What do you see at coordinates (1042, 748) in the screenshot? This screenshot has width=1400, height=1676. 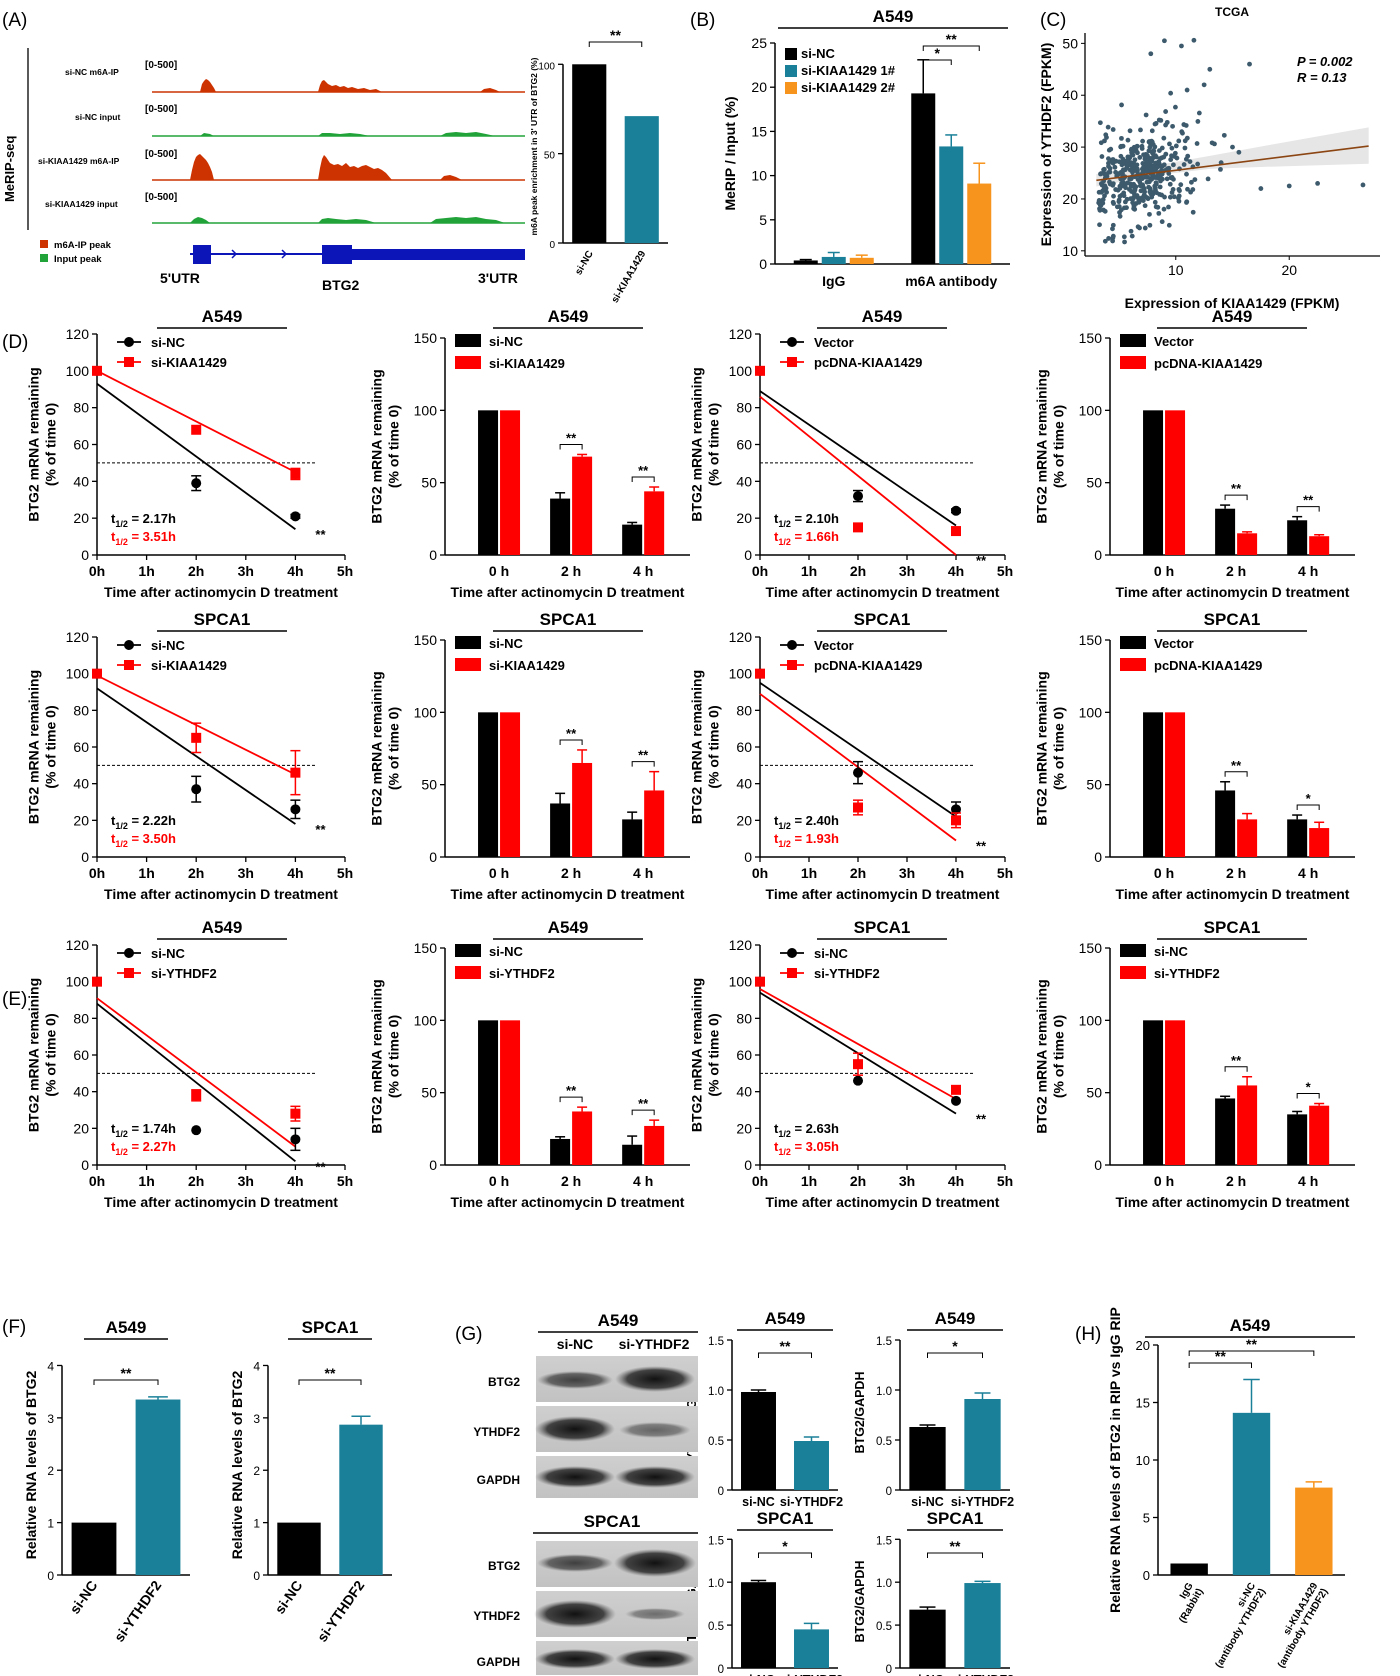 I see `y-axis-label-line: BTG2 mRNA remaining` at bounding box center [1042, 748].